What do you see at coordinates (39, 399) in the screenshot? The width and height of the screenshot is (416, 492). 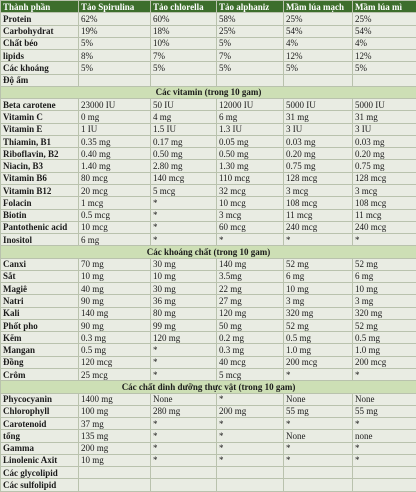 I see `row-label: Phycocyanin` at bounding box center [39, 399].